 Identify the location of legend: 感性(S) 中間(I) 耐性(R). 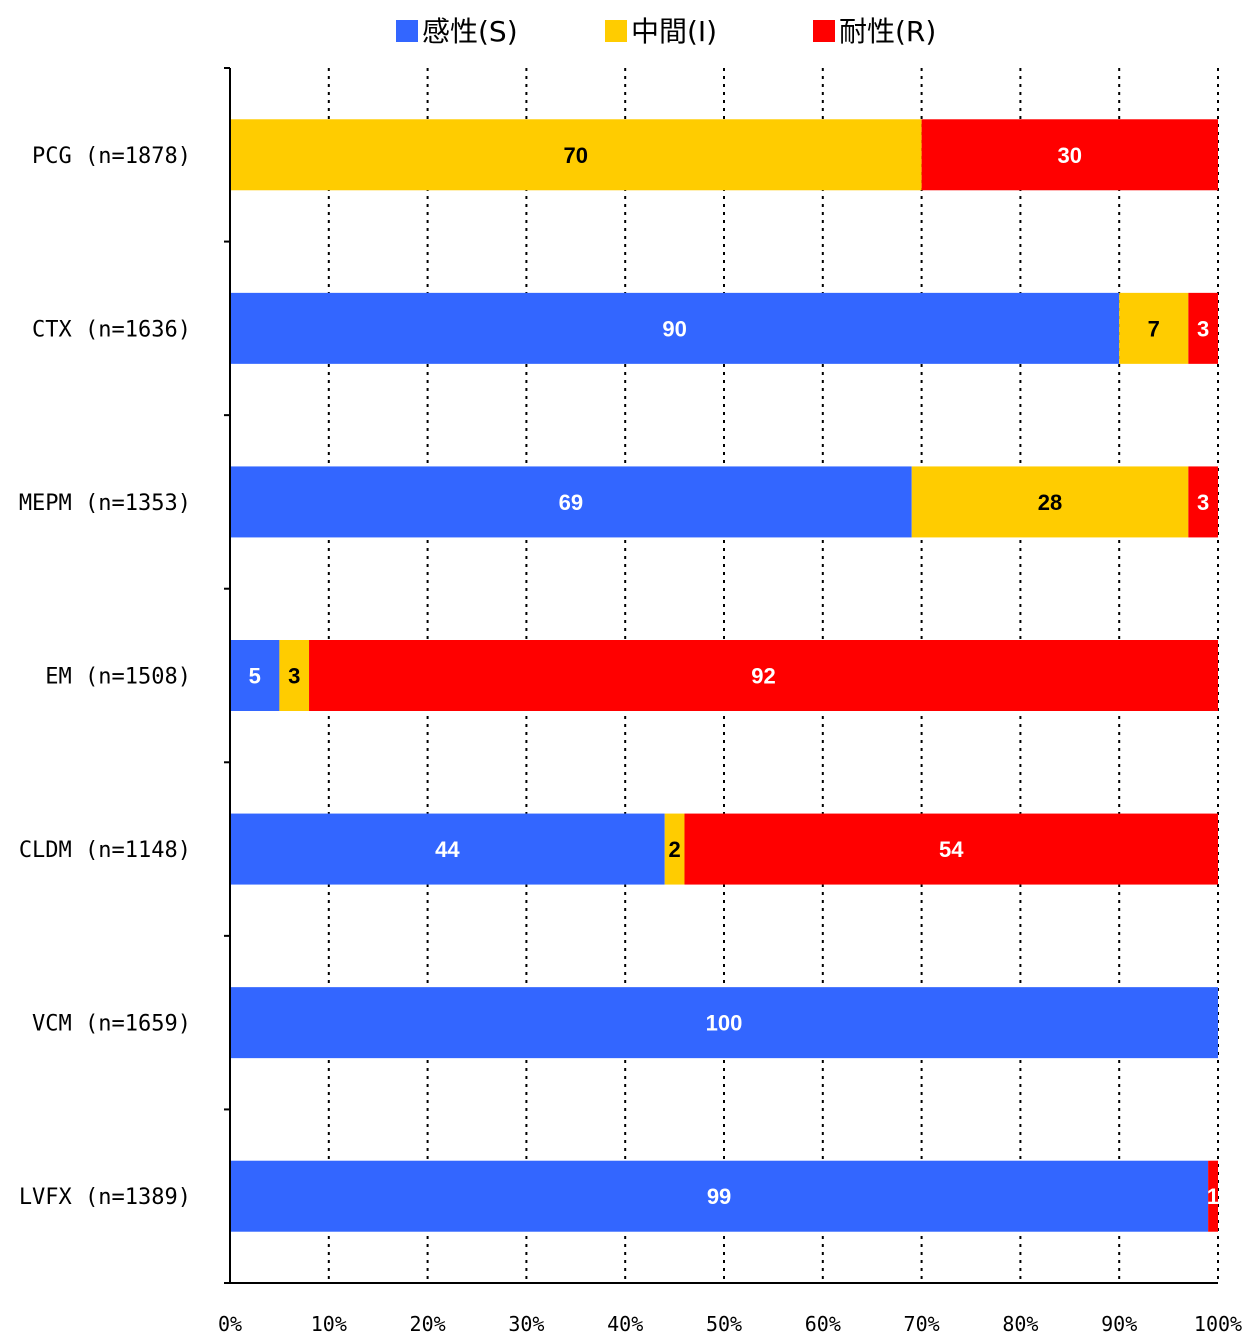
(666, 31).